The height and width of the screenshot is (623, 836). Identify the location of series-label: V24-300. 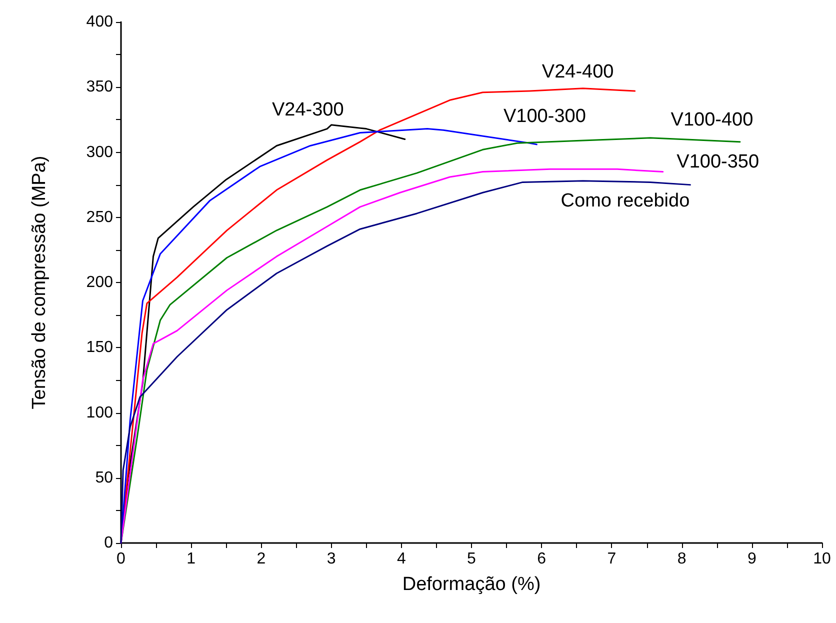
(308, 110).